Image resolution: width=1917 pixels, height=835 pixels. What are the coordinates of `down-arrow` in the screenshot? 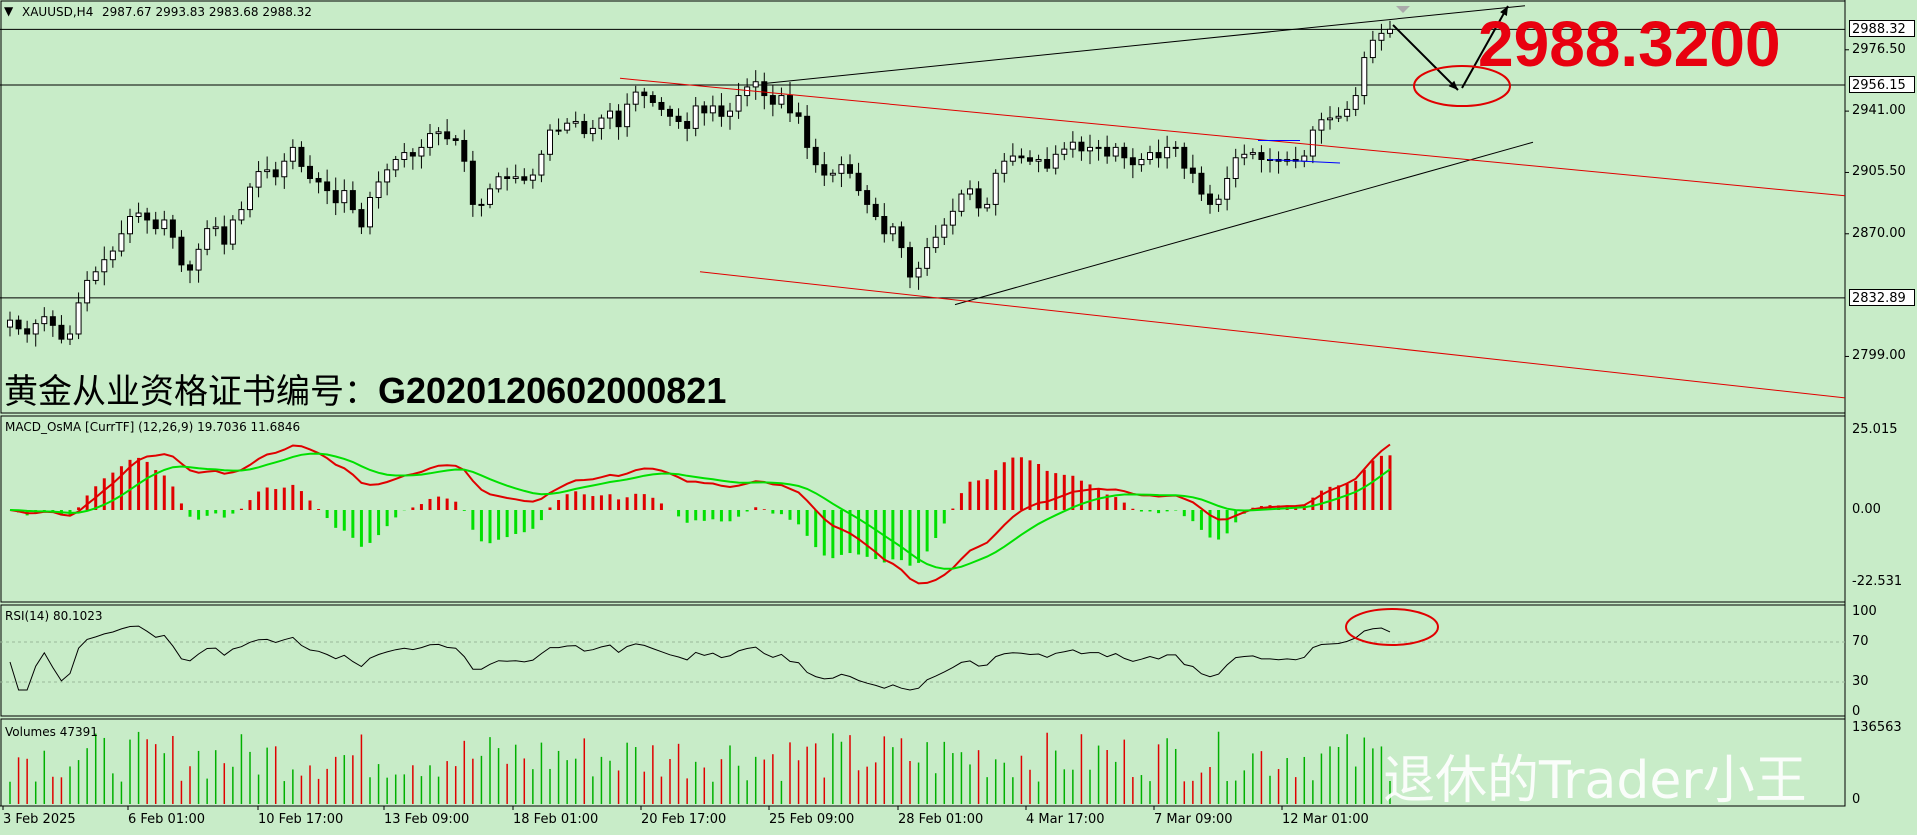 It's located at (1425, 57).